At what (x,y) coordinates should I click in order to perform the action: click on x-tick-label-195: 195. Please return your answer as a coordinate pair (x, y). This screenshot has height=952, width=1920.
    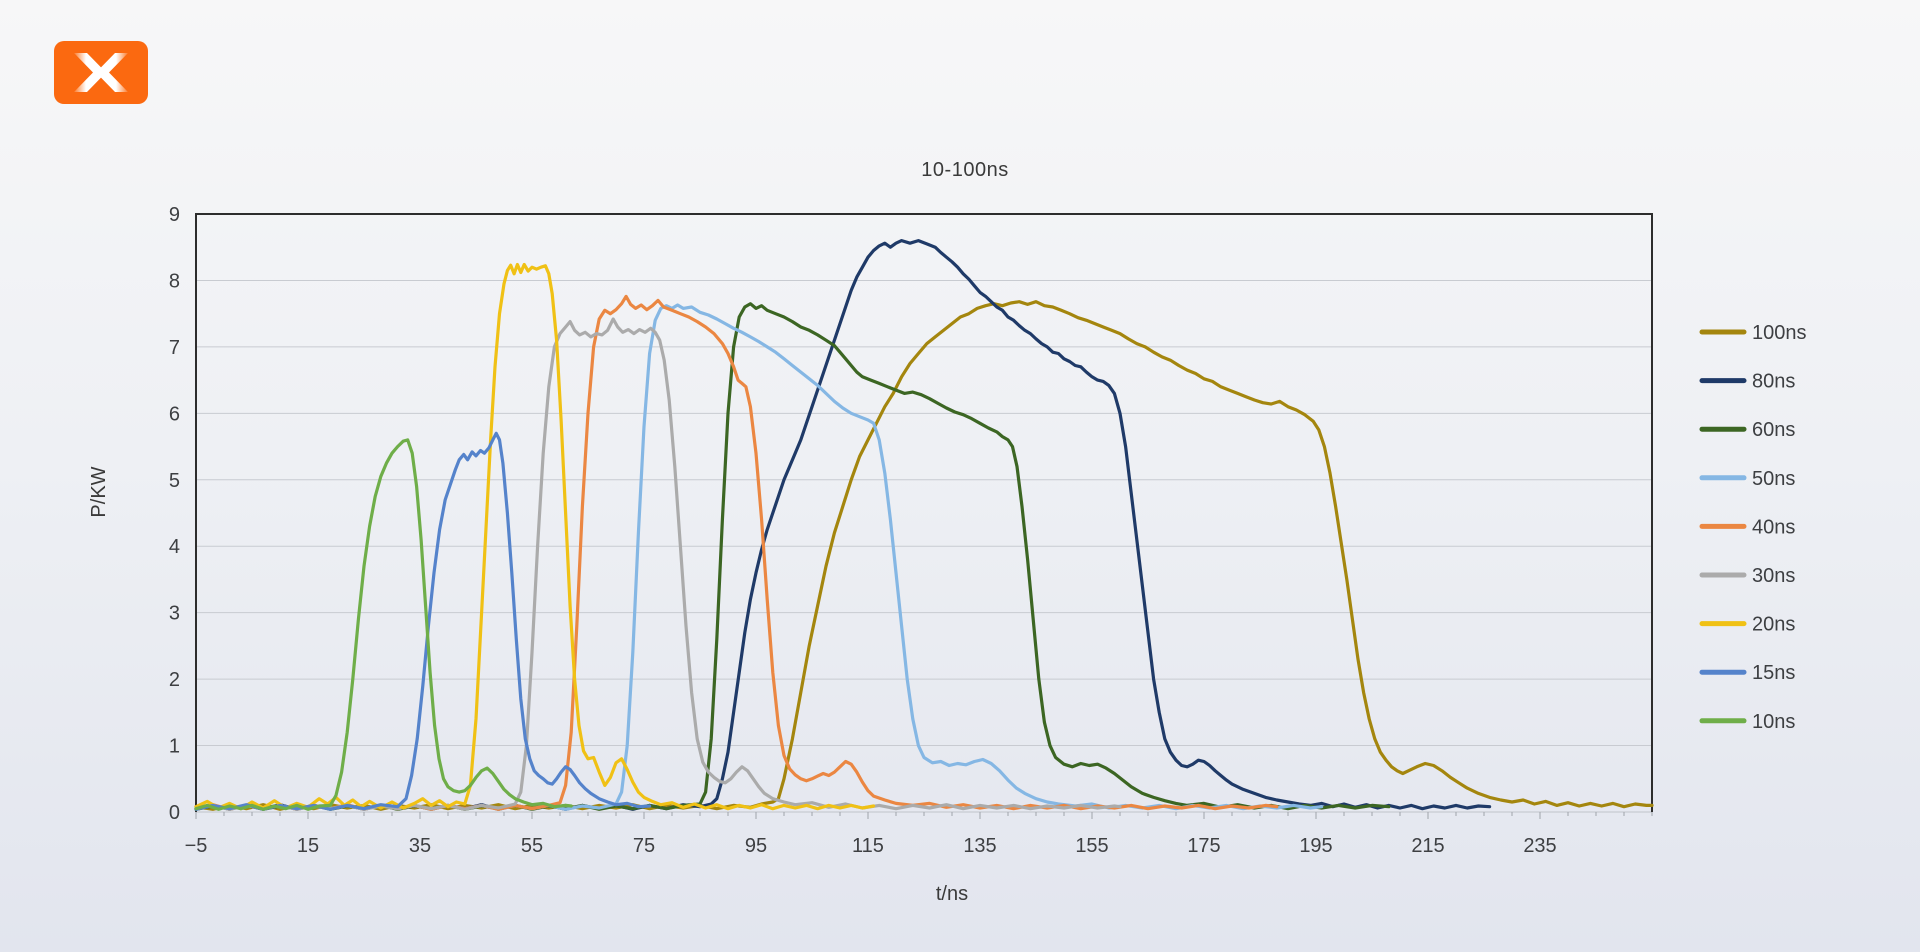
    Looking at the image, I should click on (1315, 846).